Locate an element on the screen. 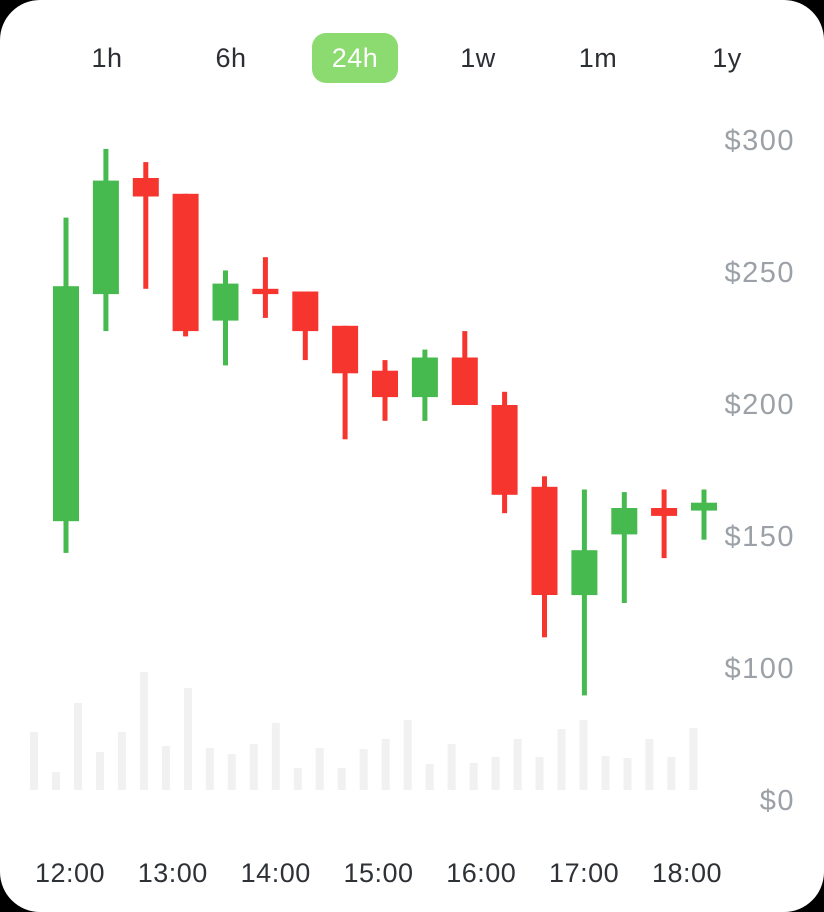  x-axis-label: 14:00 is located at coordinates (276, 873).